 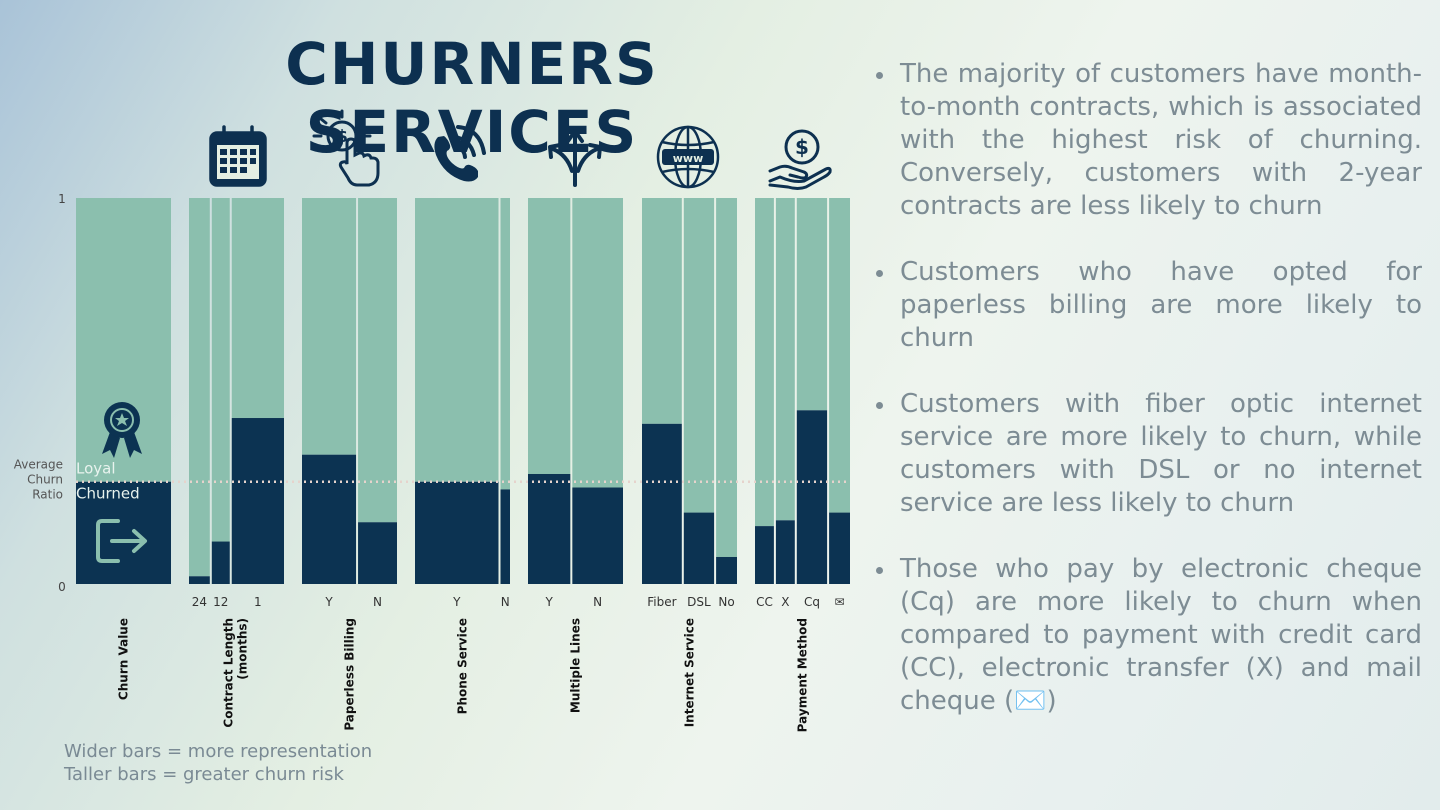 I want to click on category-tick-label: Cq, so click(x=812, y=602).